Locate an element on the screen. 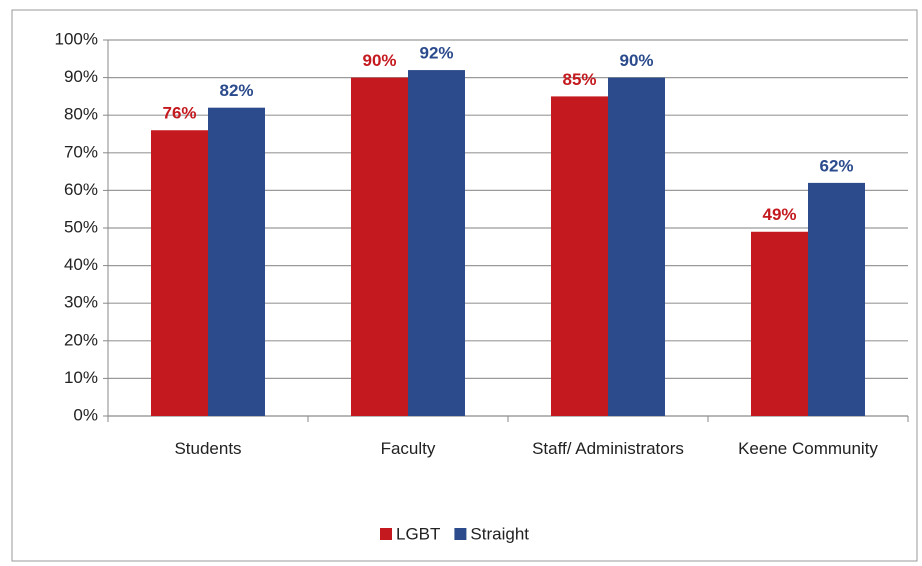 The height and width of the screenshot is (566, 922). value-label: 49% is located at coordinates (779, 214).